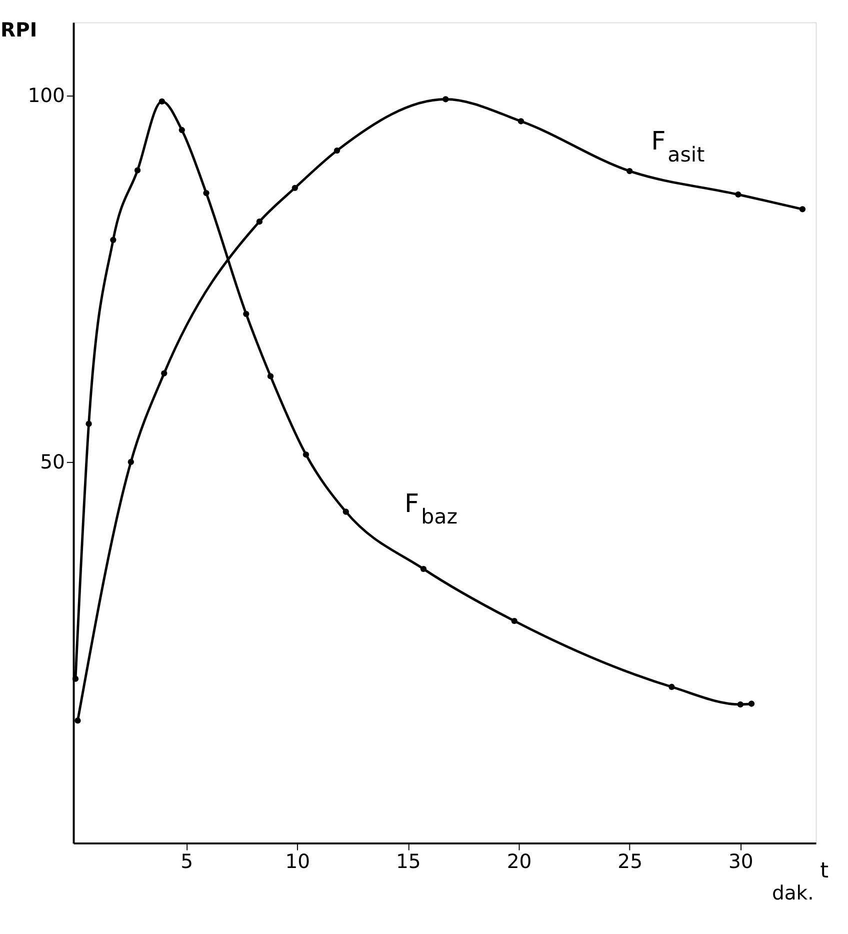  I want to click on y-tick-label: 100, so click(46, 95).